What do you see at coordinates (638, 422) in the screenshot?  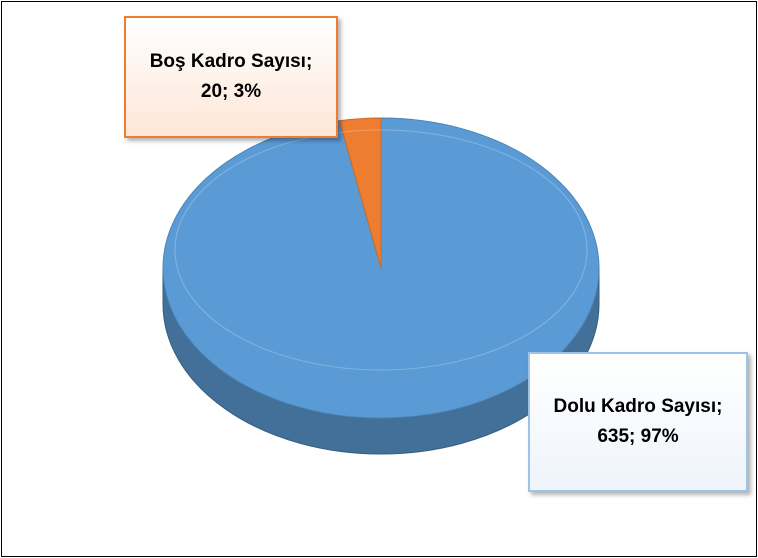 I see `data-label: Dolu Kadro Sayısı; 635; 97%` at bounding box center [638, 422].